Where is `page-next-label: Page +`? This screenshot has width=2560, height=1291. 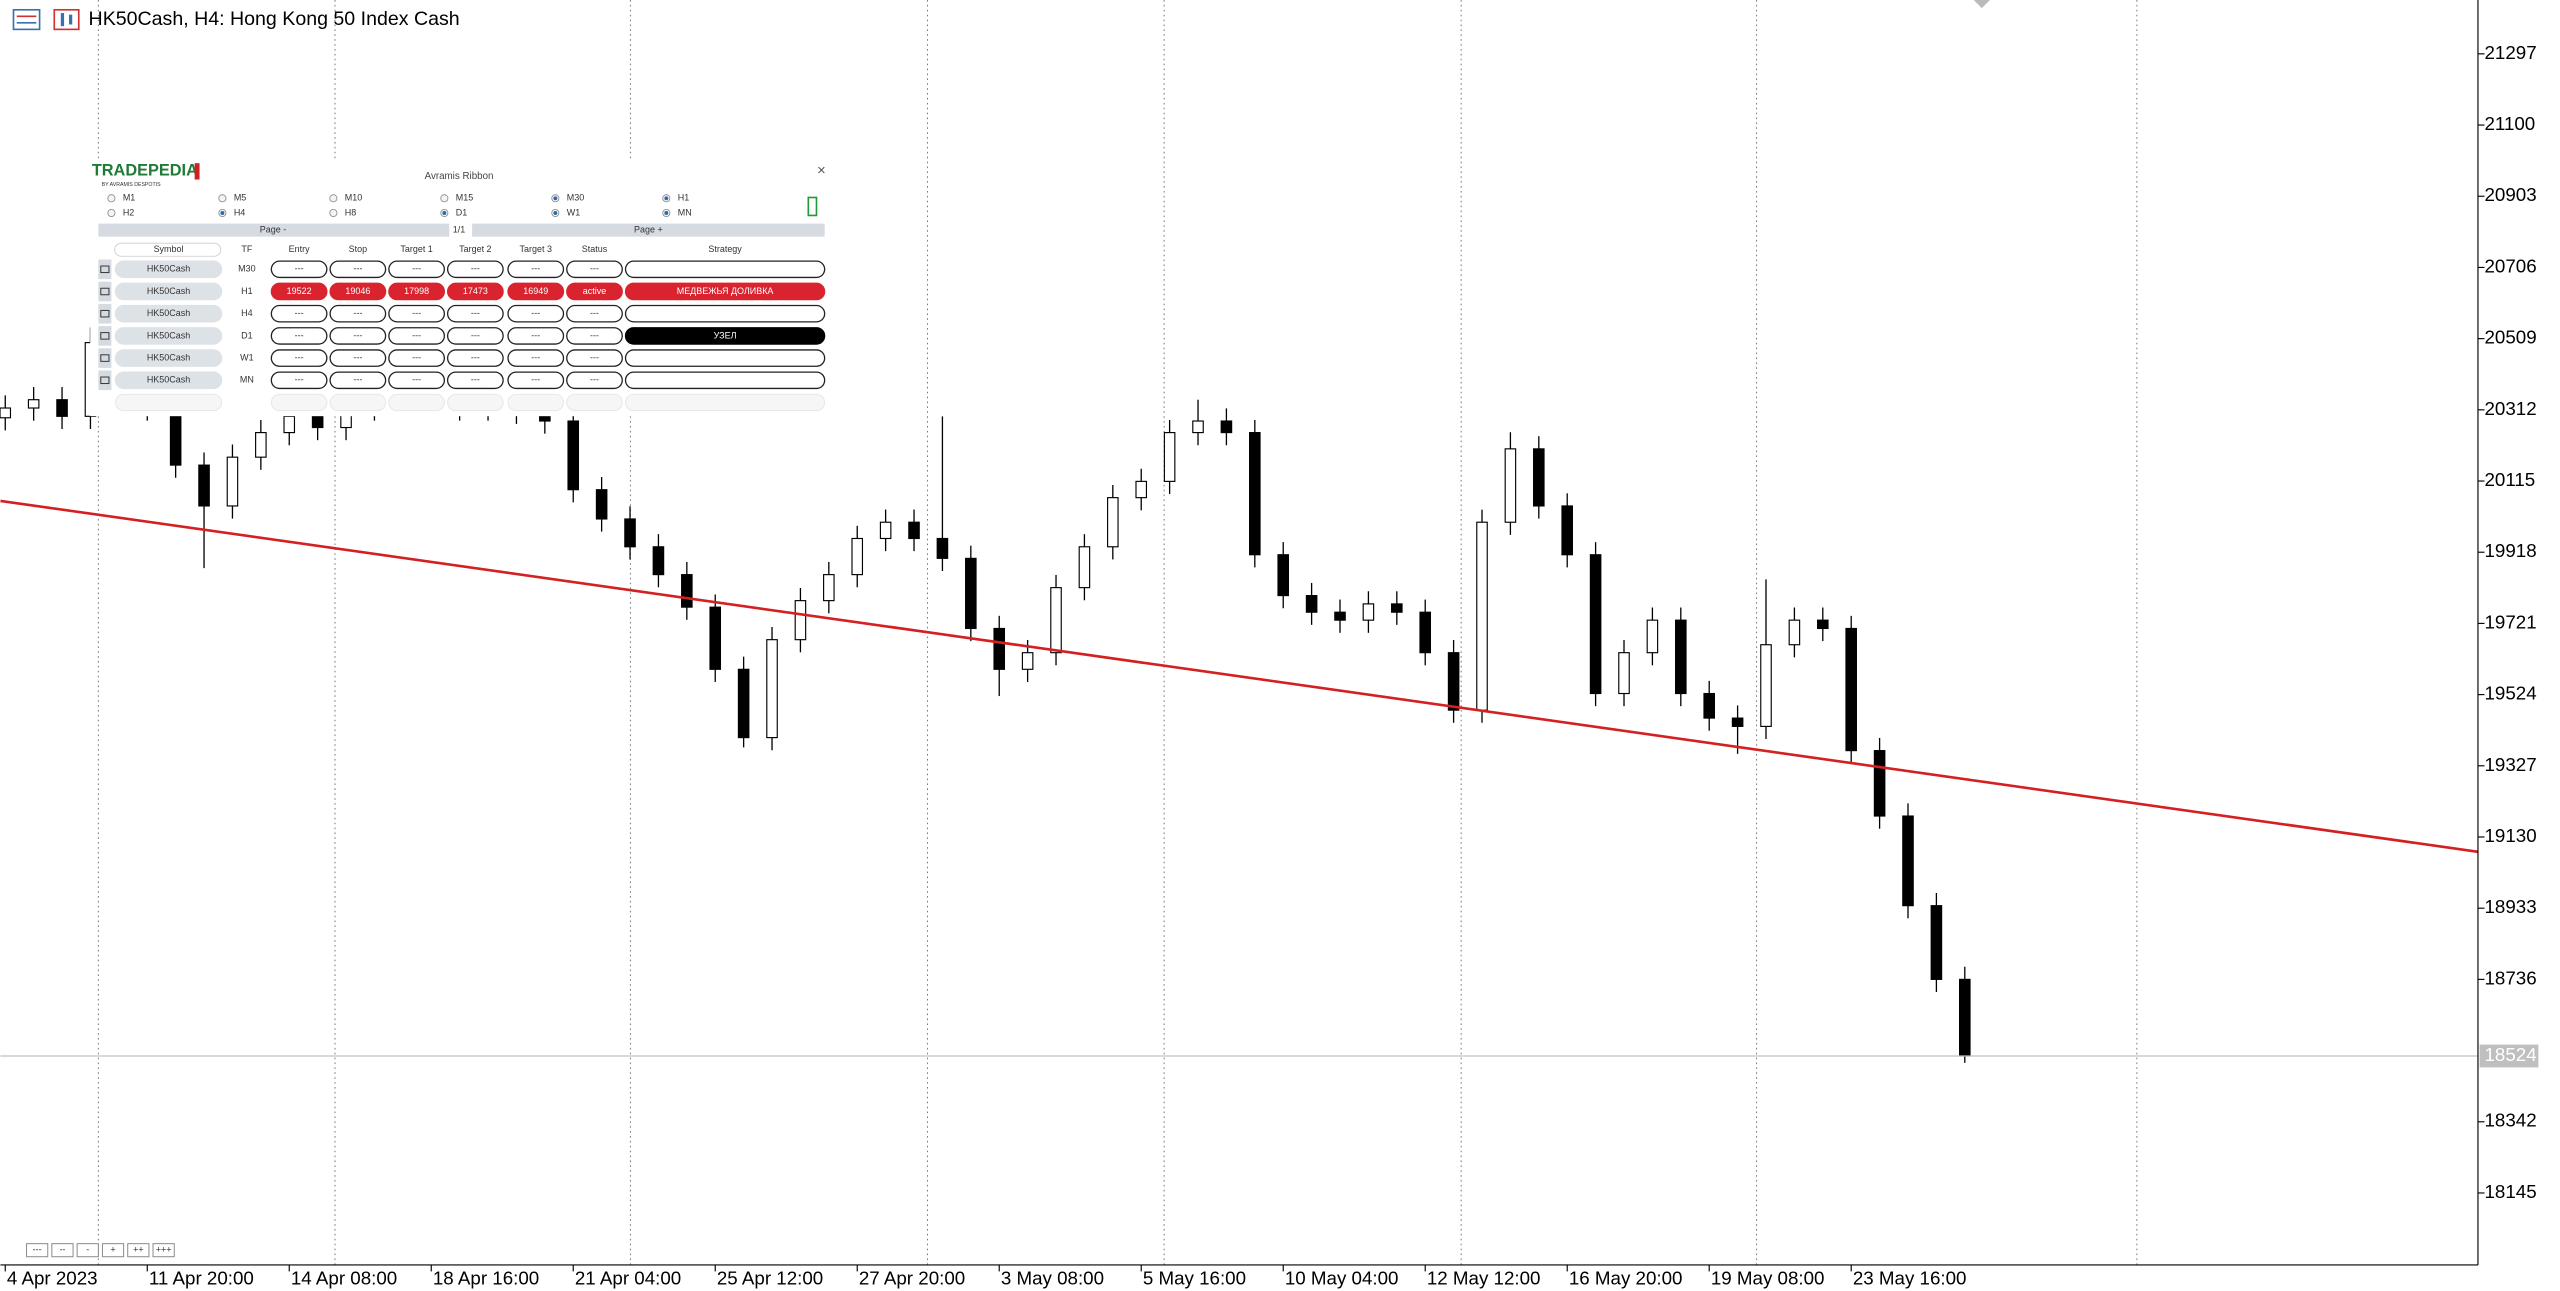 page-next-label: Page + is located at coordinates (648, 230).